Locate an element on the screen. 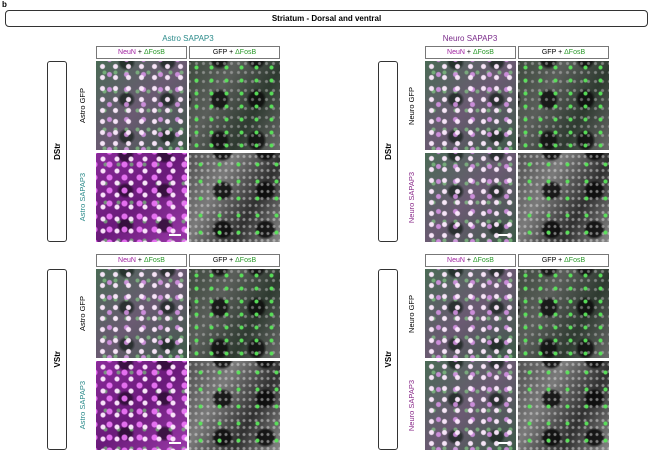  panel-label: b is located at coordinates (4, 4).